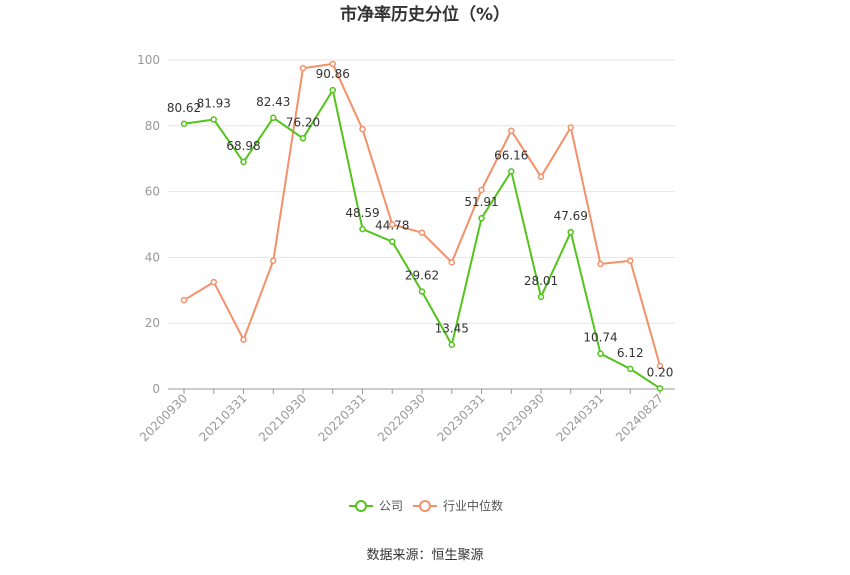 This screenshot has height=575, width=850. I want to click on data-label-20220331: 48.59, so click(362, 213).